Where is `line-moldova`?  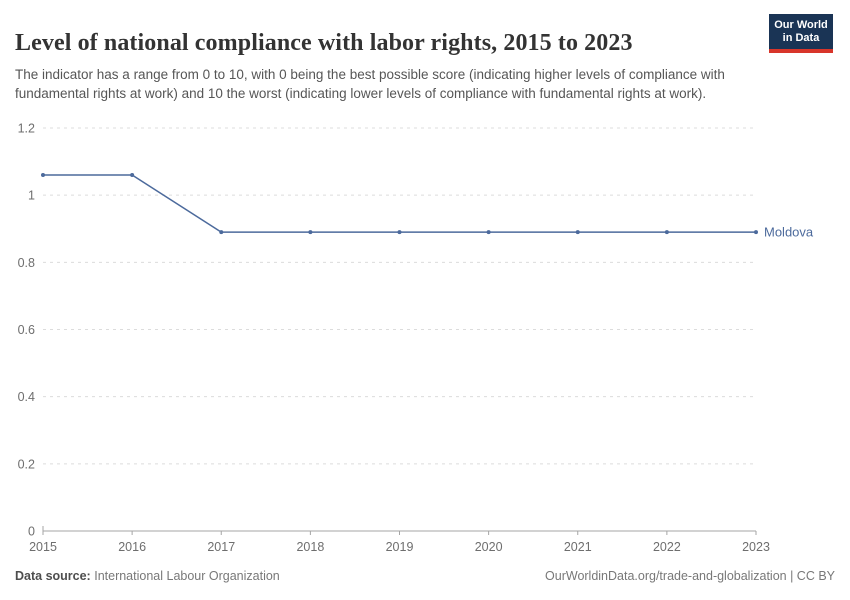 line-moldova is located at coordinates (399, 203).